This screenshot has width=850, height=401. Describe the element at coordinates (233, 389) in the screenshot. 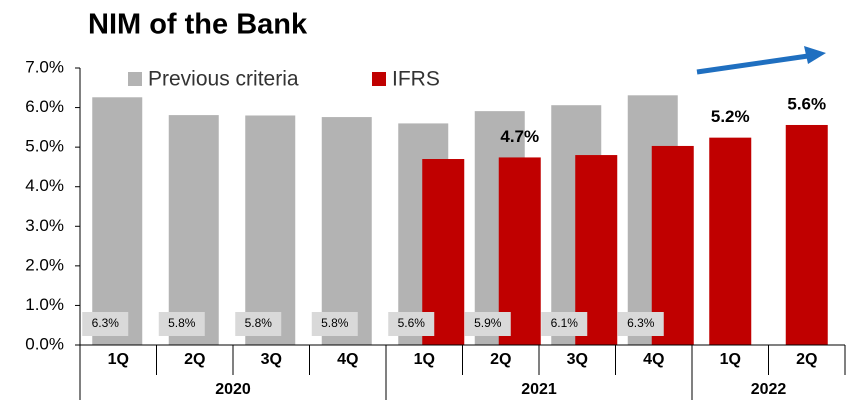

I see `group-label: 2020` at that location.